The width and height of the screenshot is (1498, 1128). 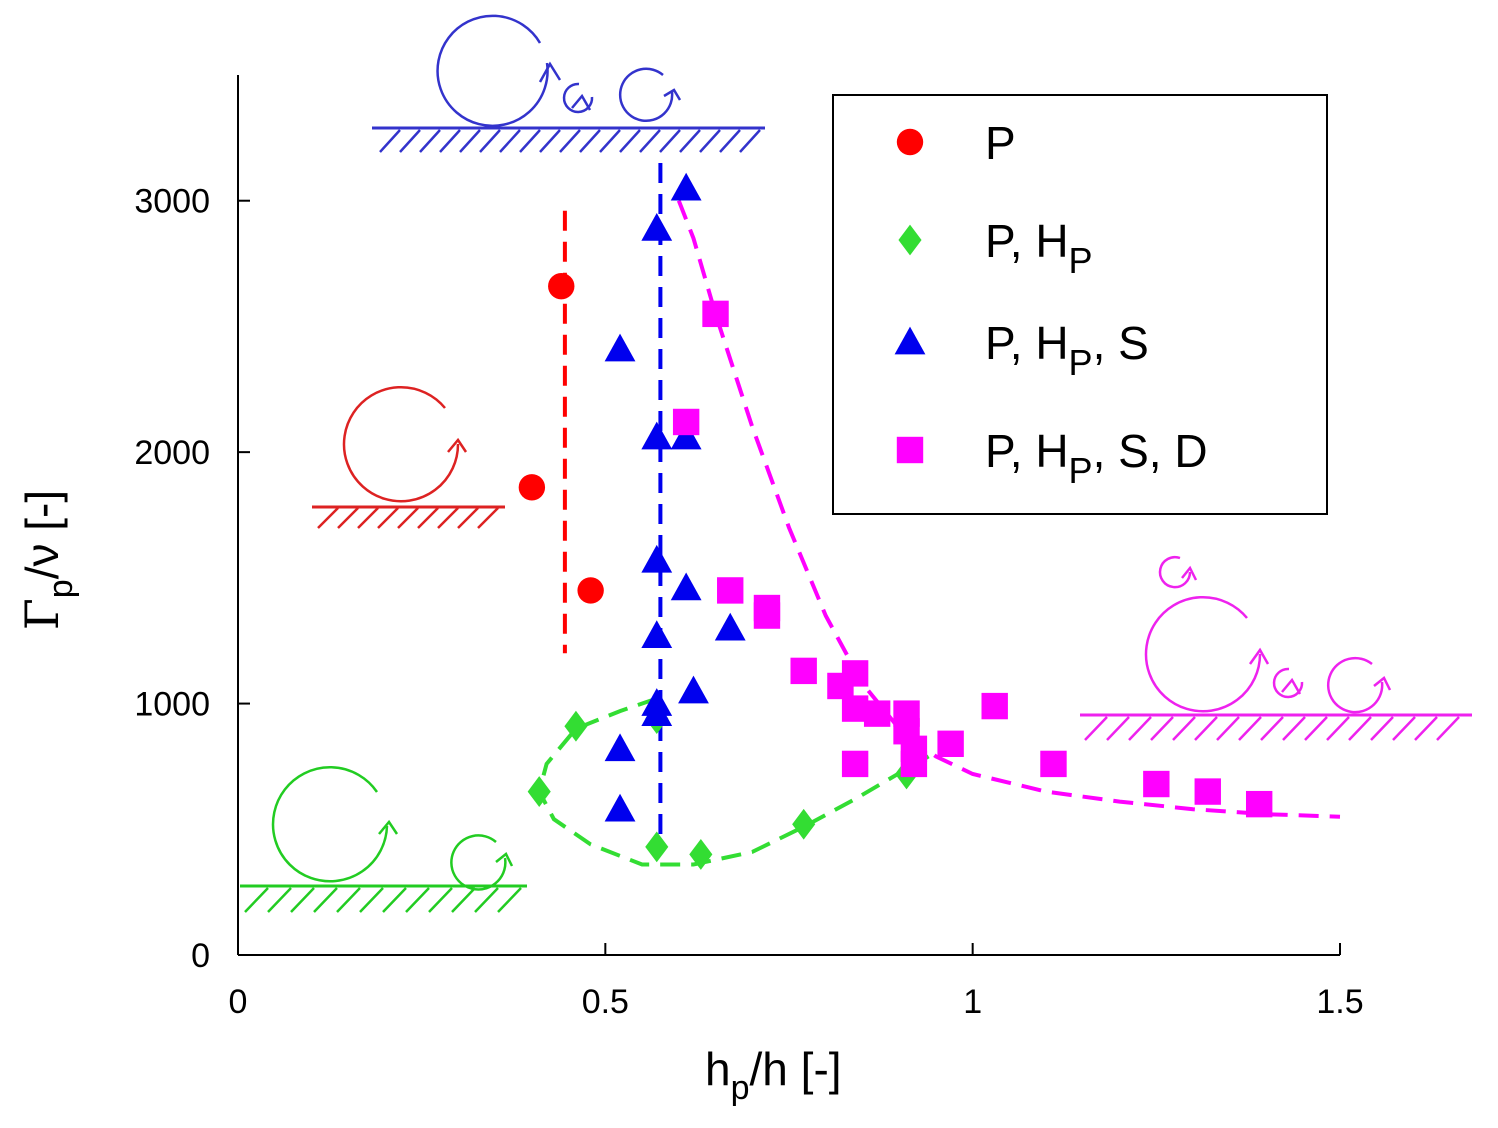 What do you see at coordinates (1067, 350) in the screenshot?
I see `legend-label-P-Hp-S: P, HP, S` at bounding box center [1067, 350].